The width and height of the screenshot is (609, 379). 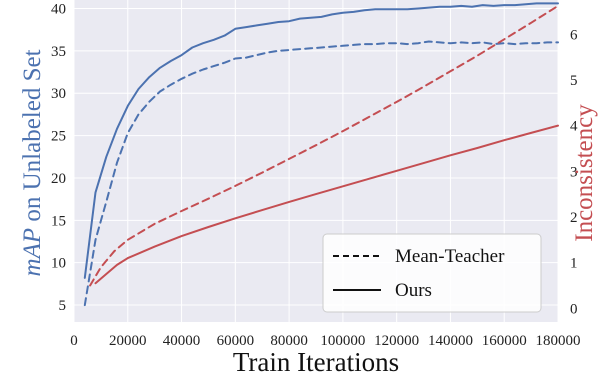 I want to click on y-axis-left-label: mAP on Unlabeled Set, so click(x=32, y=162).